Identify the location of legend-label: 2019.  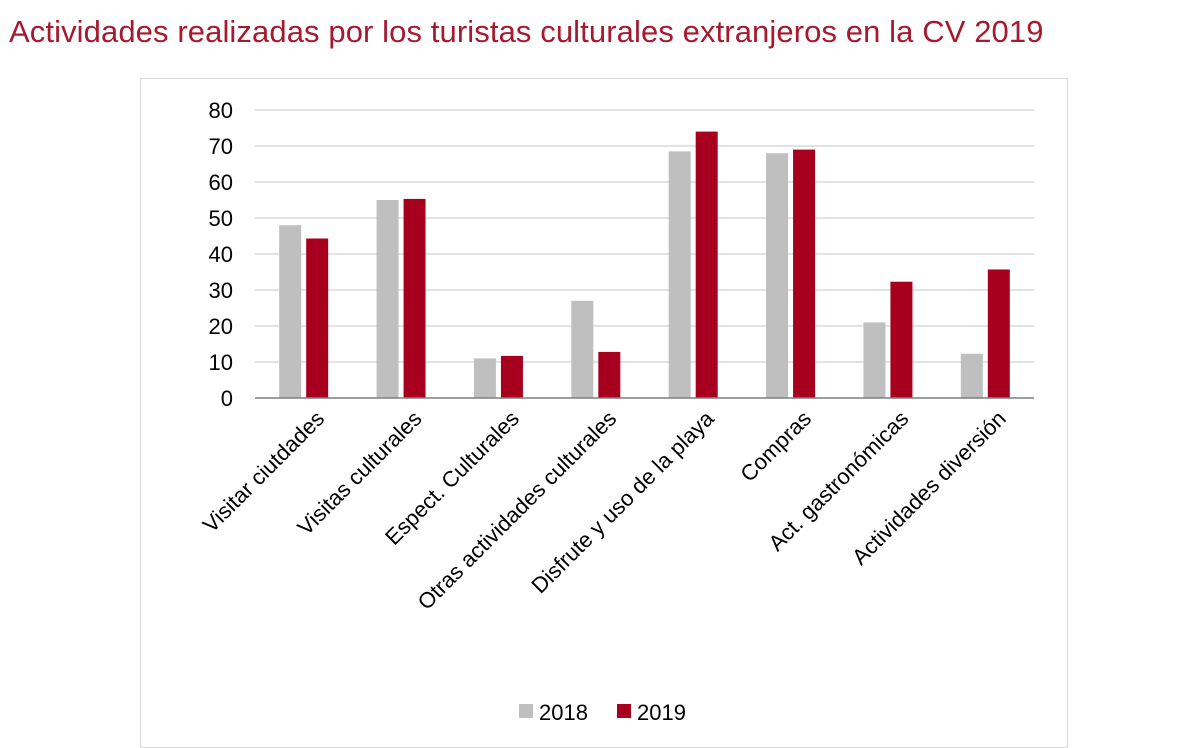
(661, 712).